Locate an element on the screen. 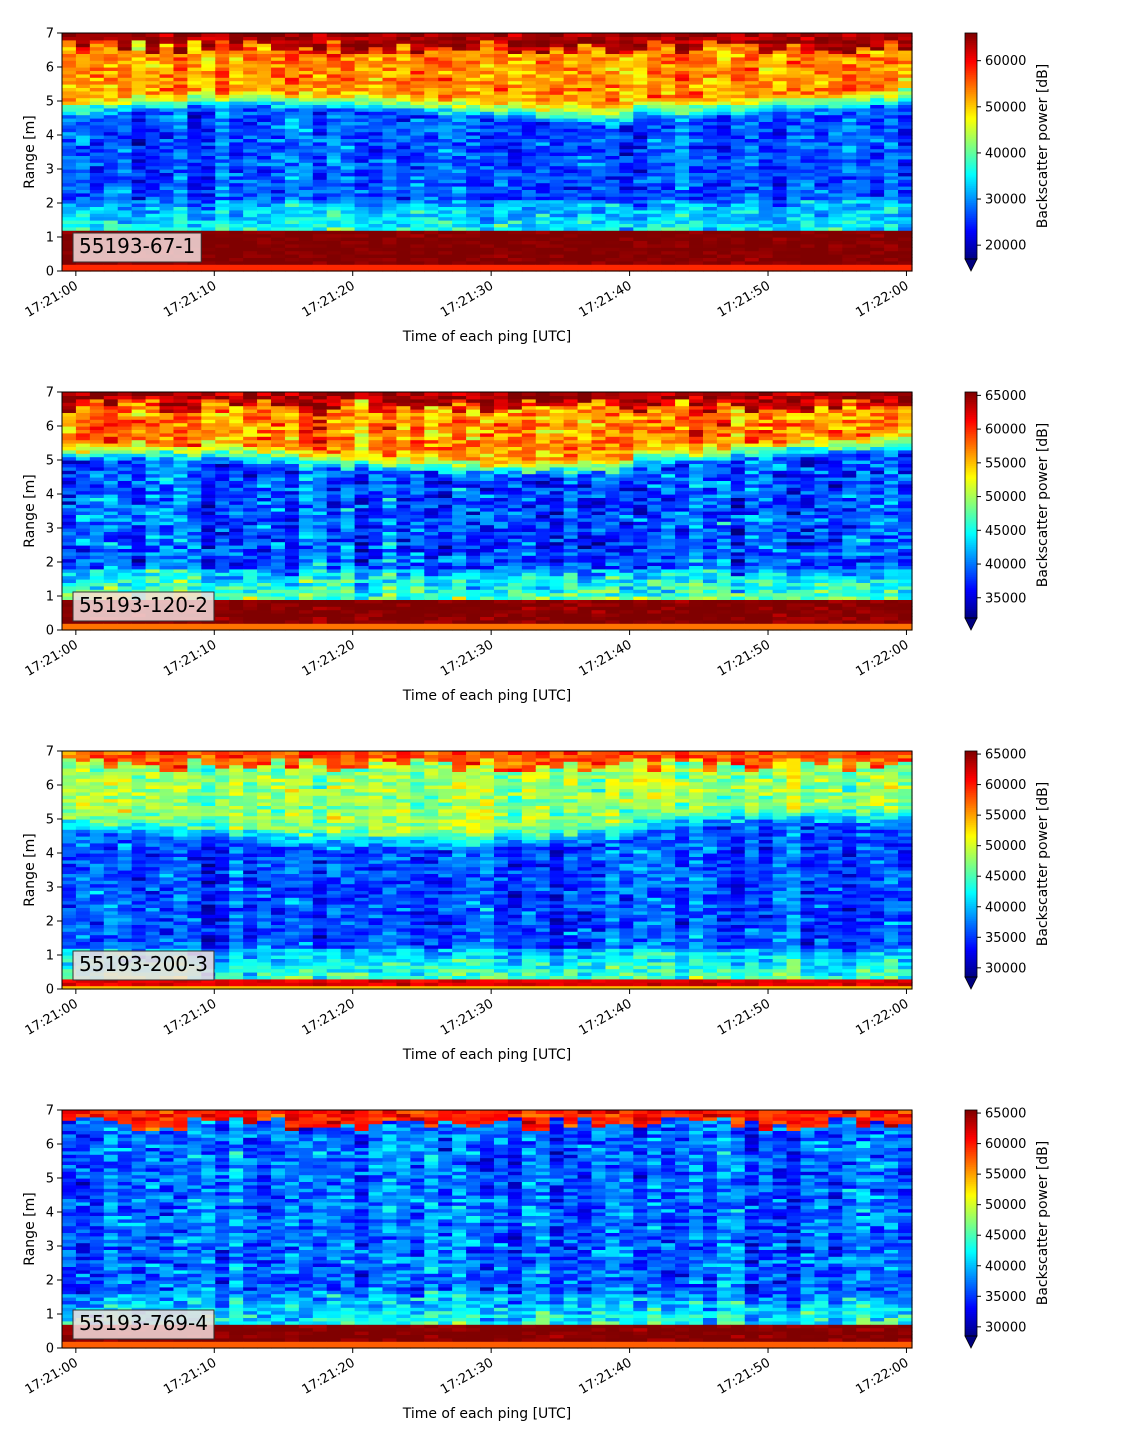 The height and width of the screenshot is (1440, 1140). x-tick-label: 17:22:00 is located at coordinates (882, 299).